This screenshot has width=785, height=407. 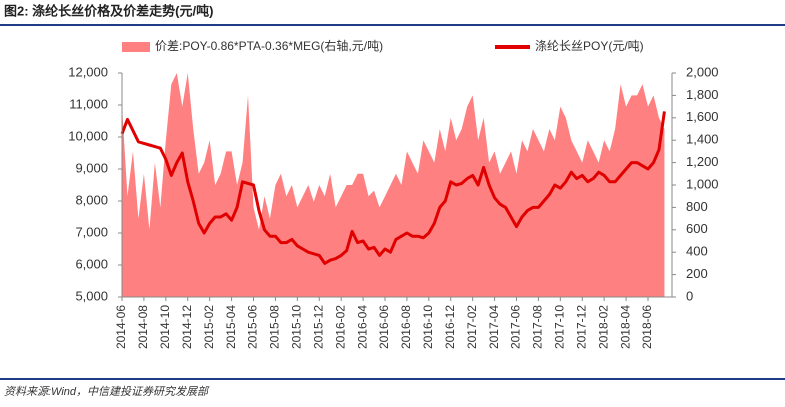 What do you see at coordinates (494, 327) in the screenshot?
I see `x-tick-label: 2017-04` at bounding box center [494, 327].